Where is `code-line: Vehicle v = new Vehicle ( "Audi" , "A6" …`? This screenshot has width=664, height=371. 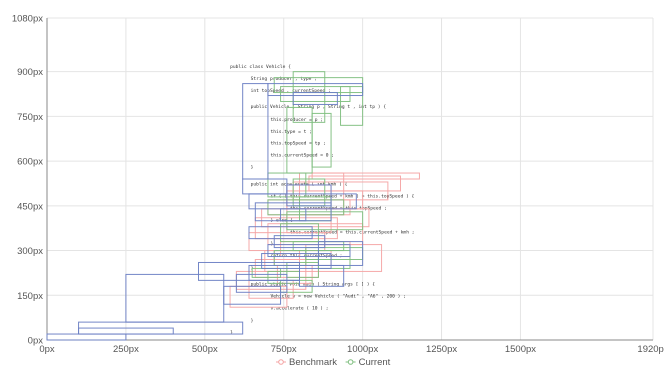
code-line: Vehicle v = new Vehicle ( "Audi" , "A6" … is located at coordinates (338, 297).